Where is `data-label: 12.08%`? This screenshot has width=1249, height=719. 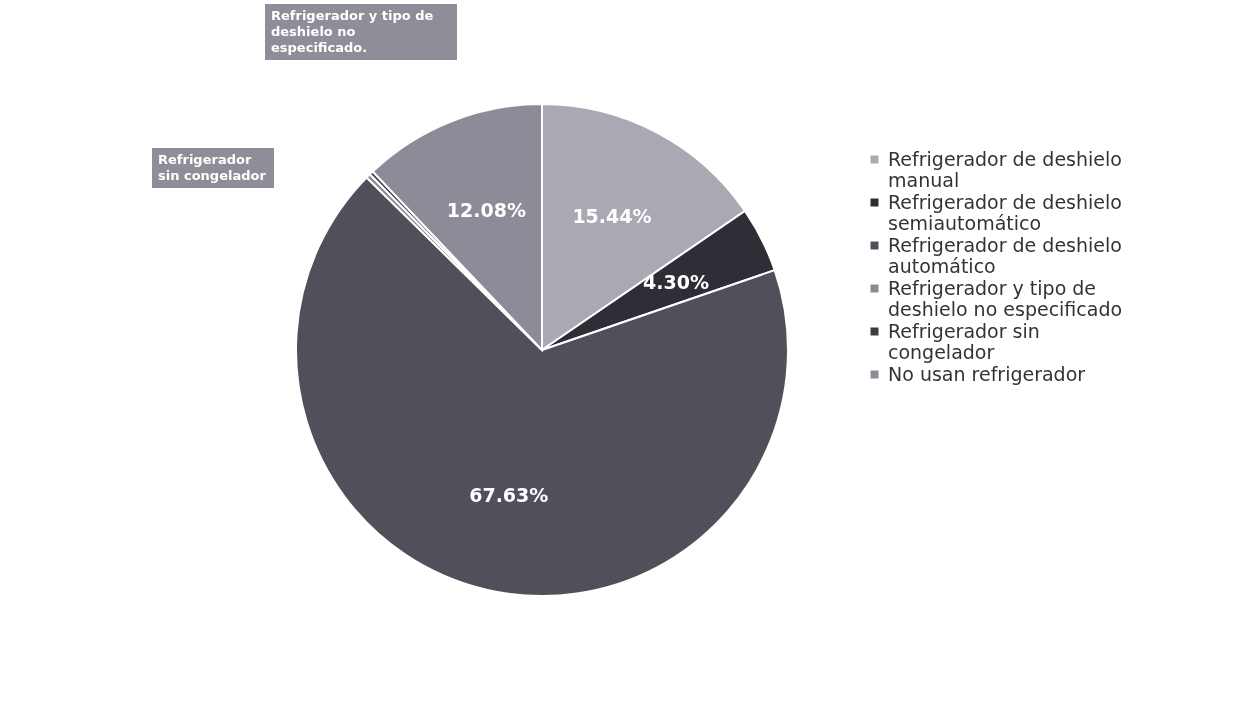 data-label: 12.08% is located at coordinates (486, 209).